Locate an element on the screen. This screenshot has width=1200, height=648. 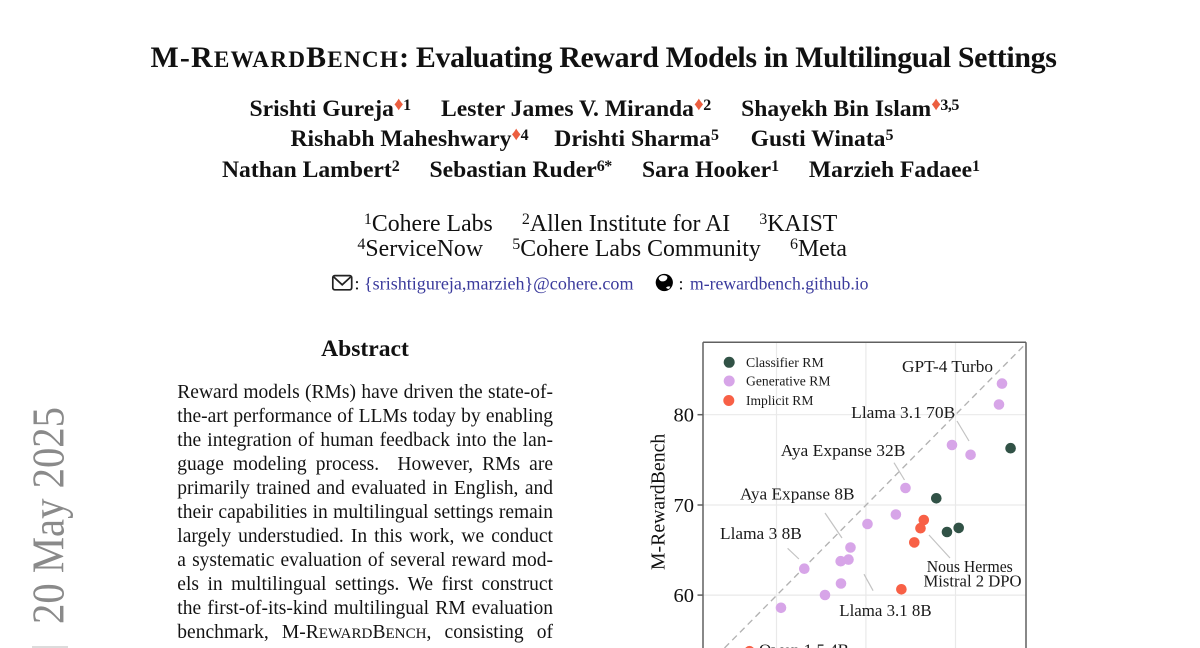
svg-text: 80 is located at coordinates (684, 416).